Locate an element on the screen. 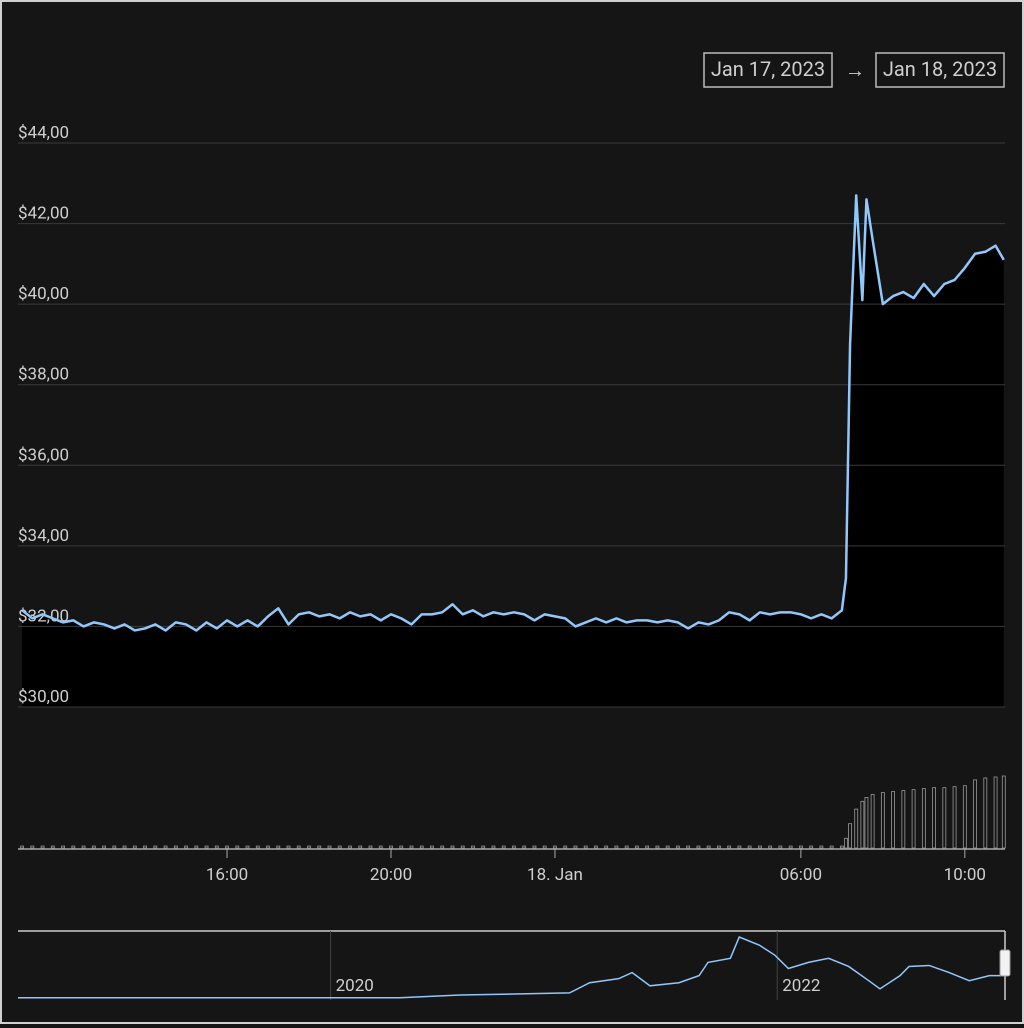  y-tick-label: $30,00 is located at coordinates (43, 697).